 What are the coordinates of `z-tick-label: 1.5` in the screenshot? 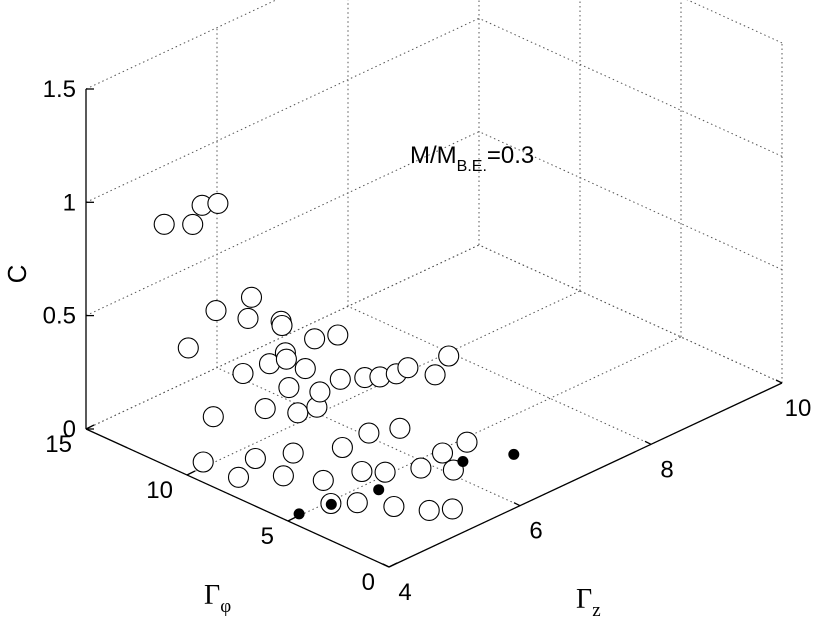 It's located at (59, 89).